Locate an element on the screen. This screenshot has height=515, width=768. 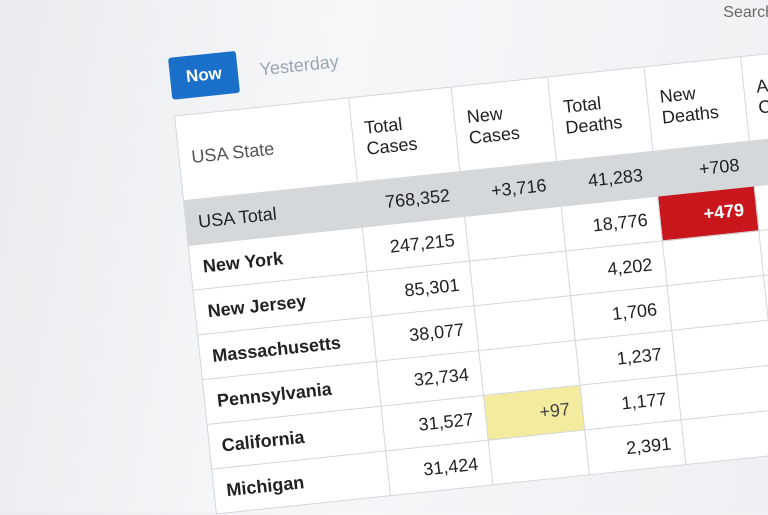
column-header: New Deaths is located at coordinates (697, 104).